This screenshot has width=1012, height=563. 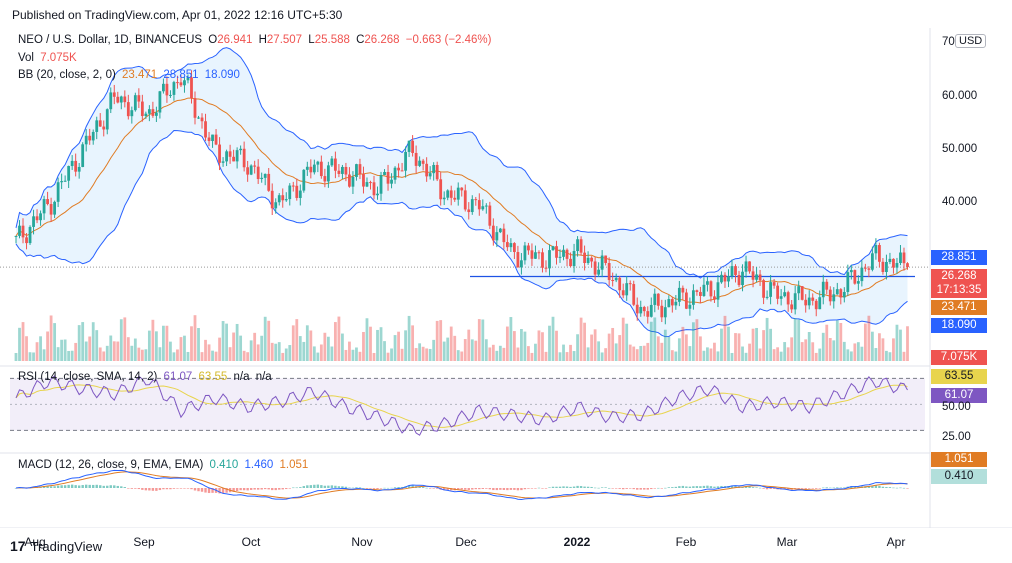 What do you see at coordinates (959, 257) in the screenshot?
I see `bb-upper-price-label: 28.851` at bounding box center [959, 257].